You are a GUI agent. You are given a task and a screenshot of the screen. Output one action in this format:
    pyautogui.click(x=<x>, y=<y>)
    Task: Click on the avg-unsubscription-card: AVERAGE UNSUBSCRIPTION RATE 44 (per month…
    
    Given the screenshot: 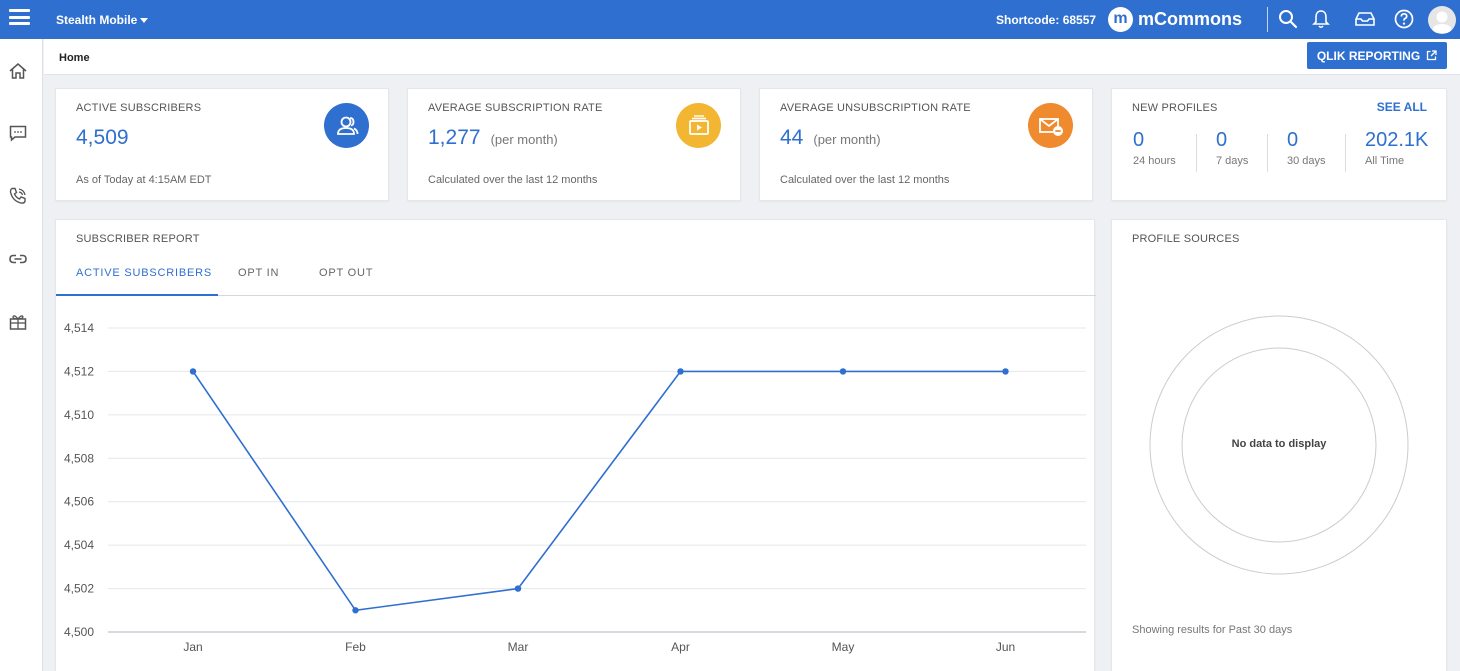 What is the action you would take?
    pyautogui.click(x=926, y=144)
    